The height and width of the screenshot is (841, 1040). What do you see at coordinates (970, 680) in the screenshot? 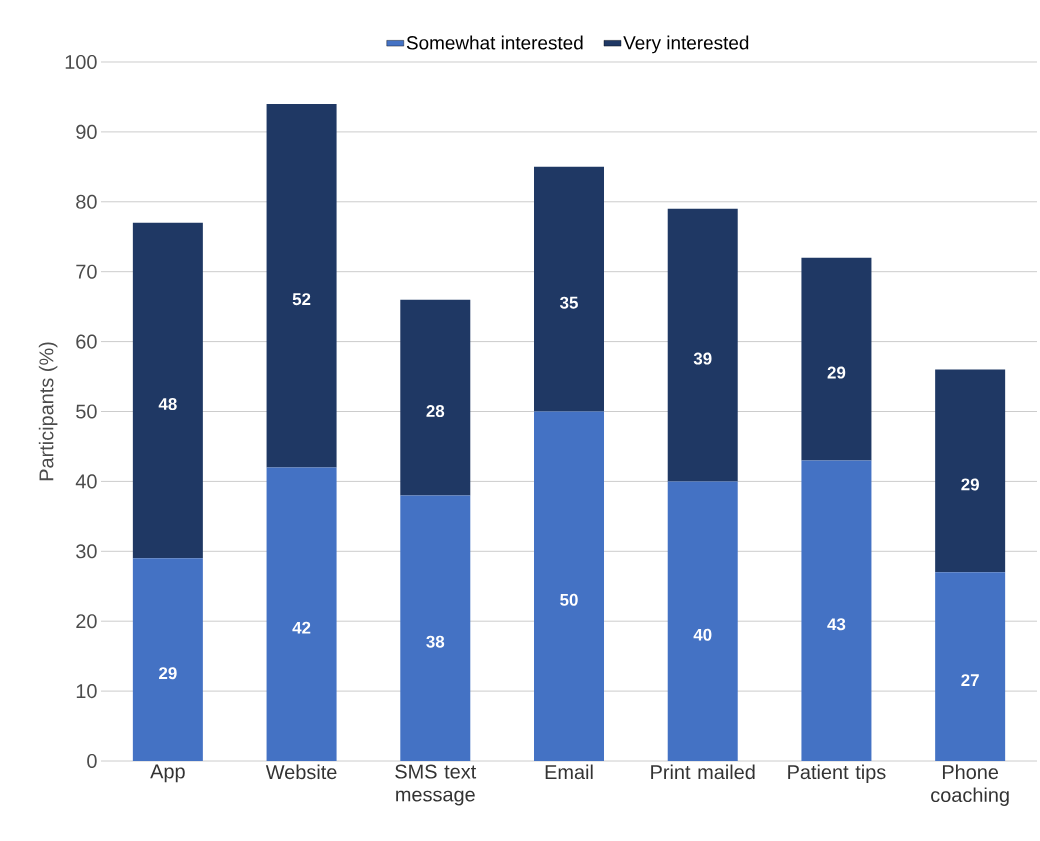
I see `data-label: 27` at bounding box center [970, 680].